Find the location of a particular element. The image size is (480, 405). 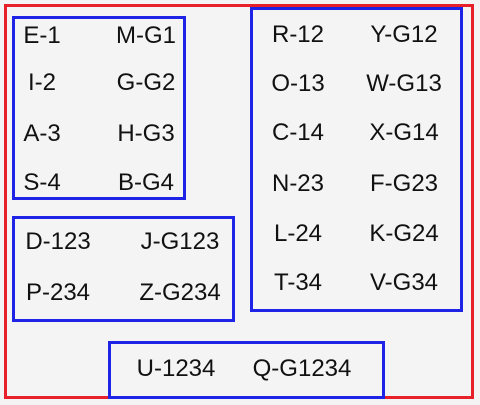

label-t-34: T-34 is located at coordinates (298, 282).